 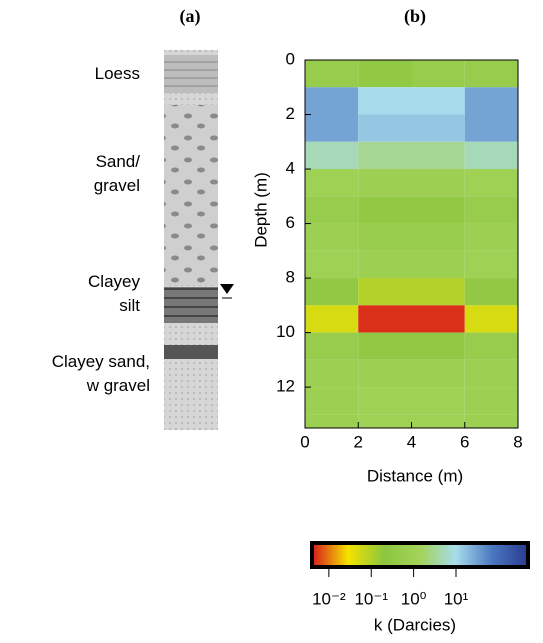 I want to click on colorbar, so click(x=420, y=555).